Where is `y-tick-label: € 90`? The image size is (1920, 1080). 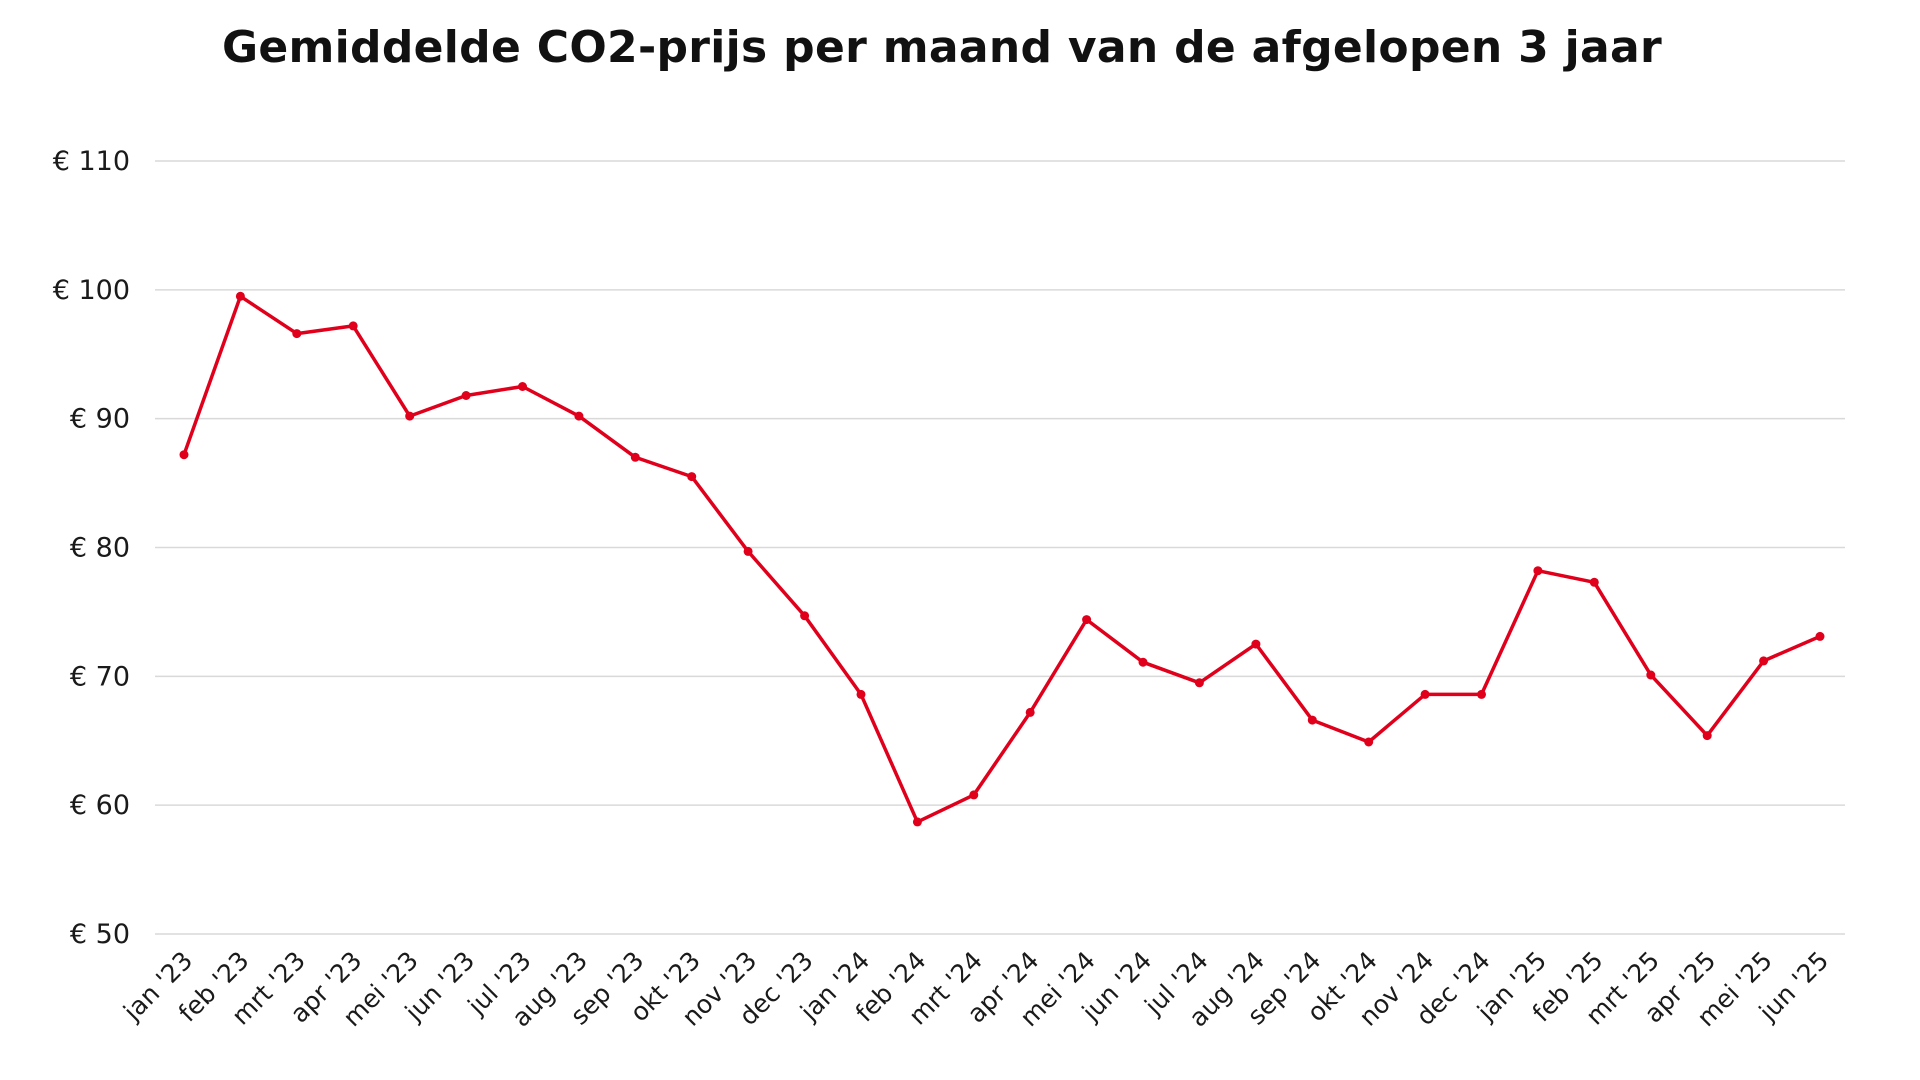
y-tick-label: € 90 is located at coordinates (100, 419).